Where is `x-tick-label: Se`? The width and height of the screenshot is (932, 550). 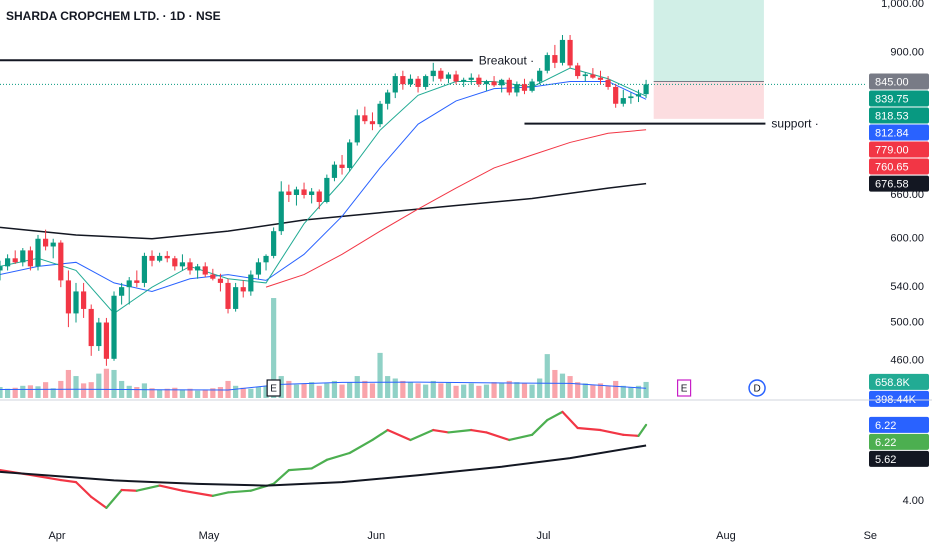
x-tick-label: Se is located at coordinates (870, 536).